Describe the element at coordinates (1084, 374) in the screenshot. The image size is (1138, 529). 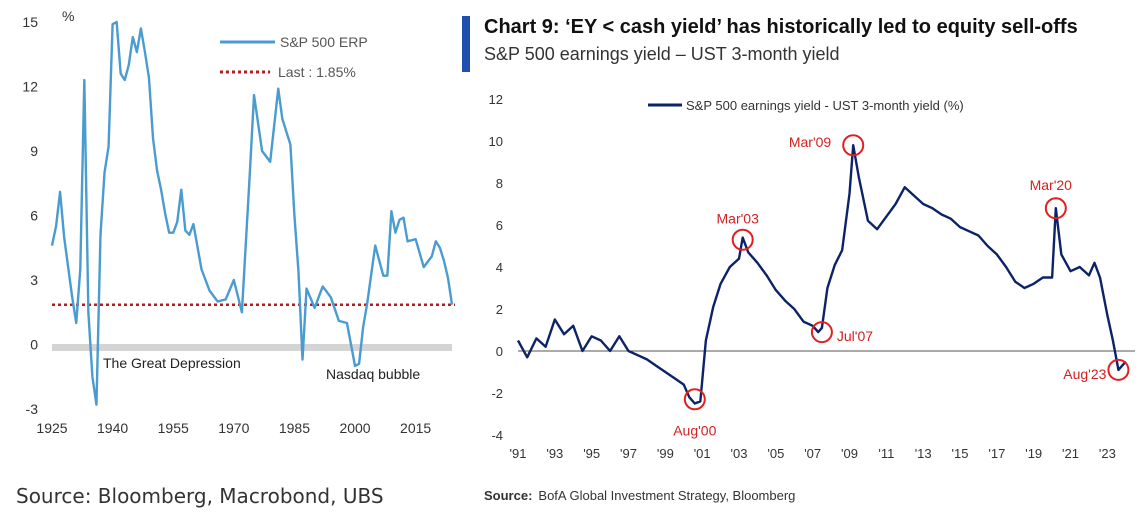
I see `annotation-label: Aug'23` at that location.